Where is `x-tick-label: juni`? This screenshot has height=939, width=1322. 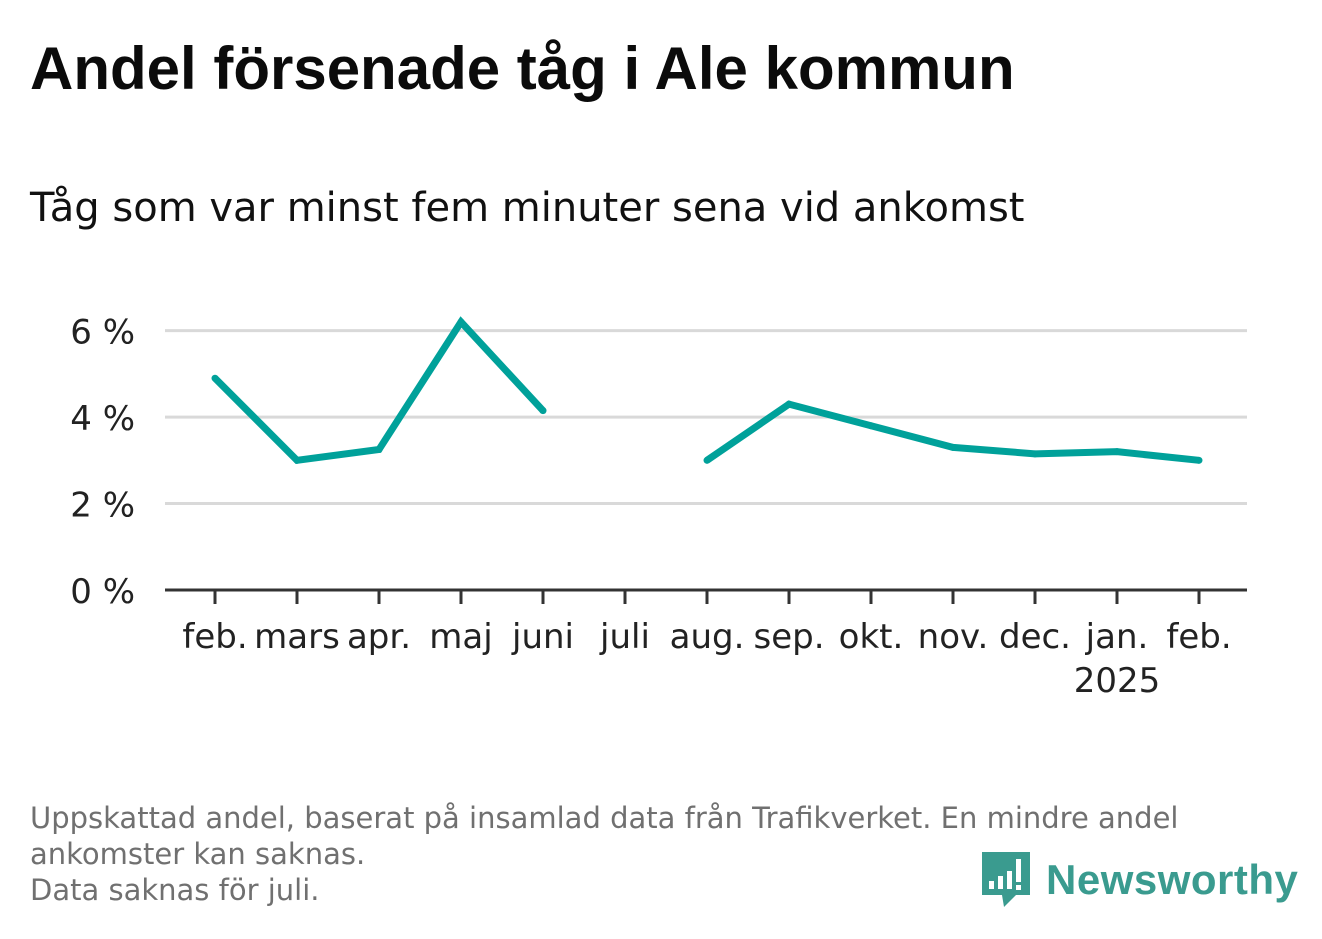 x-tick-label: juni is located at coordinates (542, 637).